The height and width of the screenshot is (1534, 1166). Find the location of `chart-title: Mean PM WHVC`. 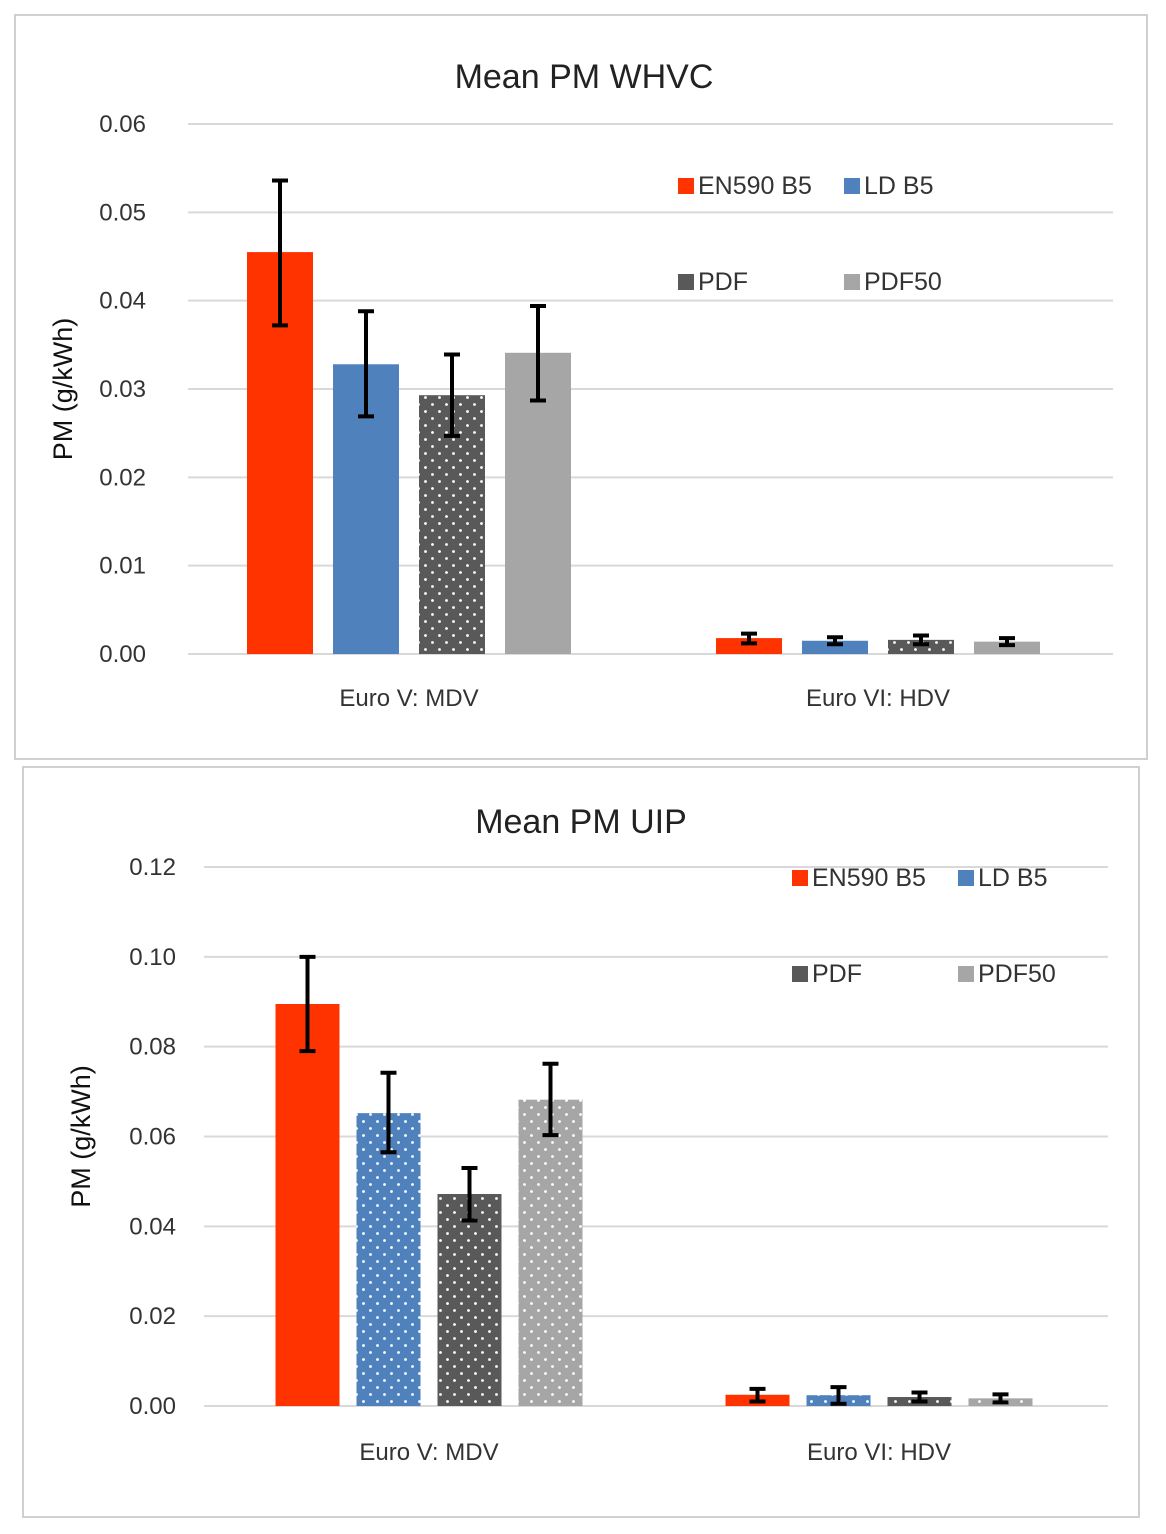

chart-title: Mean PM WHVC is located at coordinates (584, 77).